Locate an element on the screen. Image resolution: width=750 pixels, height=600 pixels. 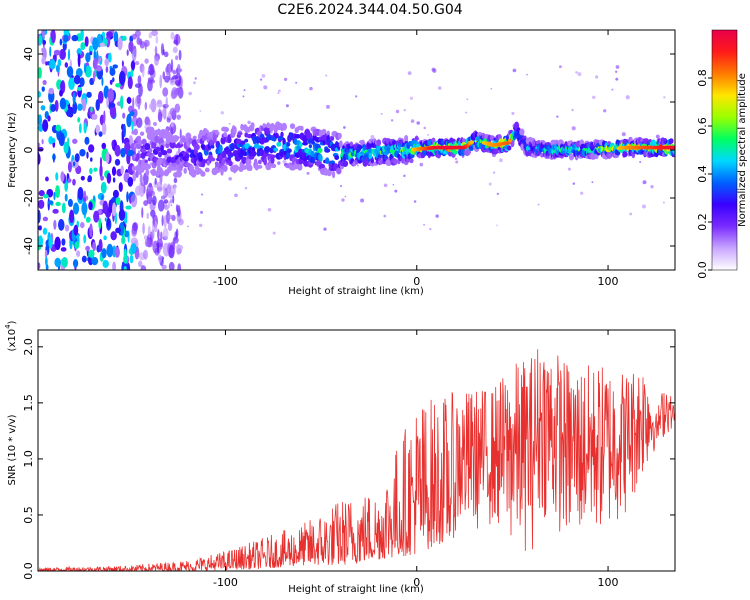
snr-x-tick-label: -100 is located at coordinates (225, 582).